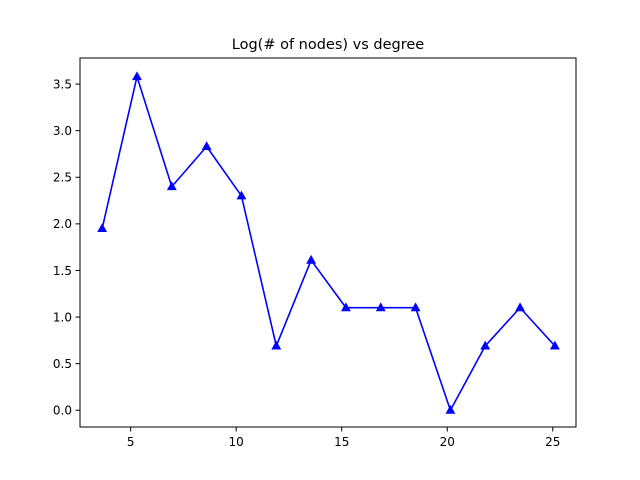 The image size is (640, 480). What do you see at coordinates (552, 442) in the screenshot?
I see `x-tick-label: 25` at bounding box center [552, 442].